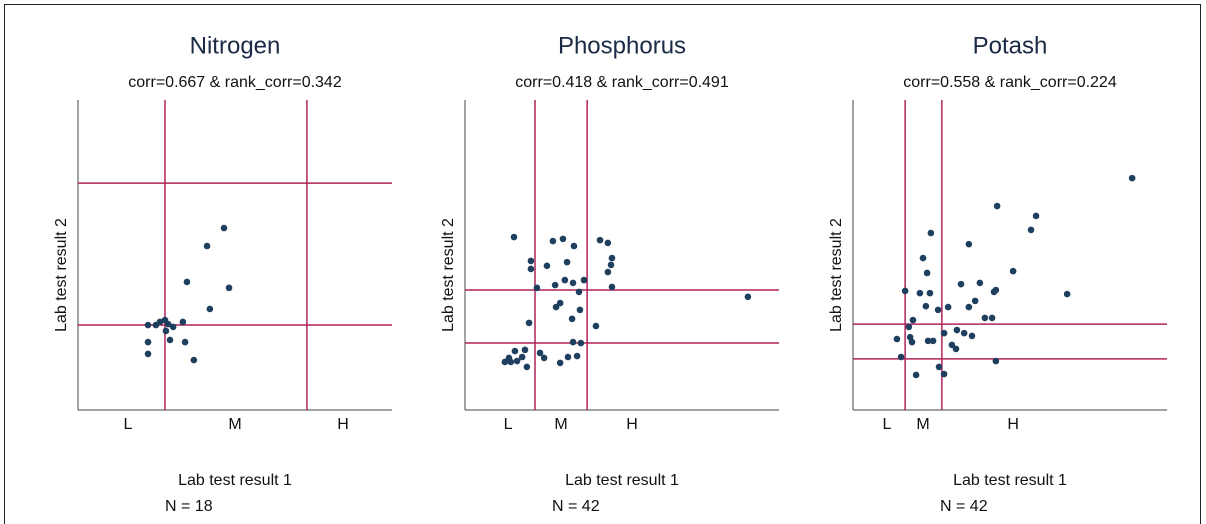 This screenshot has height=524, width=1206. What do you see at coordinates (235, 82) in the screenshot?
I see `panel-subtitle: corr=0.667 & rank_corr=0.342` at bounding box center [235, 82].